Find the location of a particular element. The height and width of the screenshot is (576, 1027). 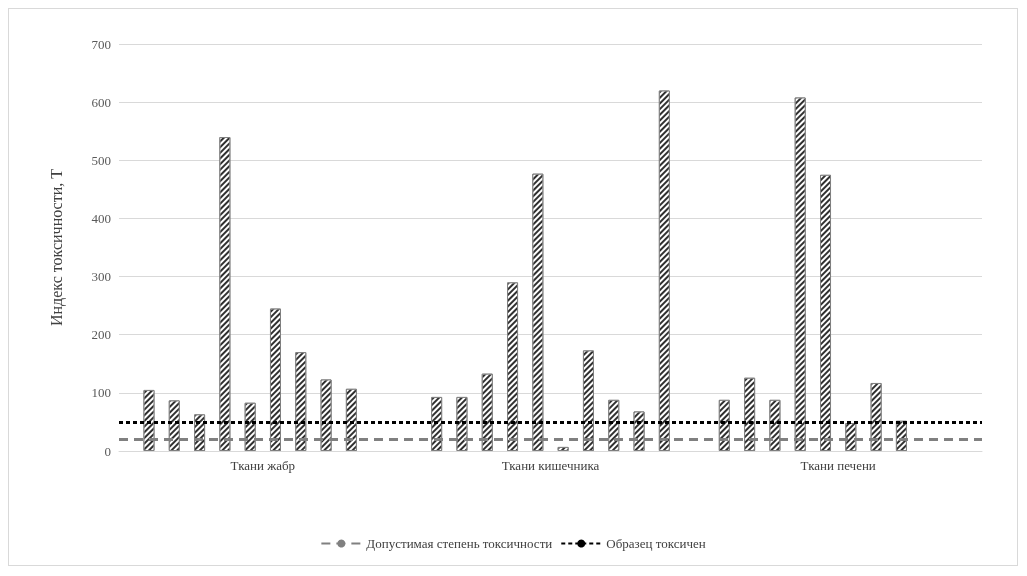

y-tick-label: 200 is located at coordinates (101, 335).